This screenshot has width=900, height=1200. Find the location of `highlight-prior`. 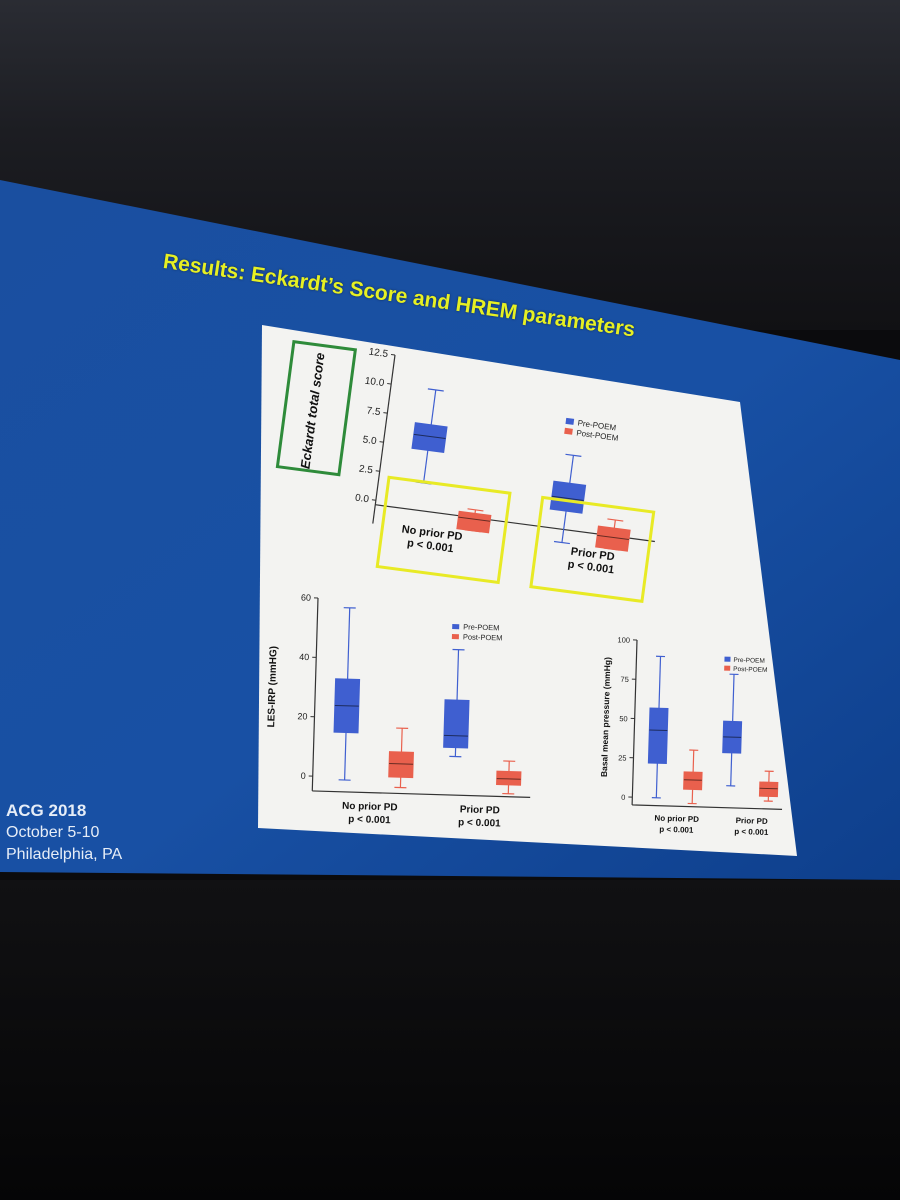

highlight-prior is located at coordinates (592, 549).